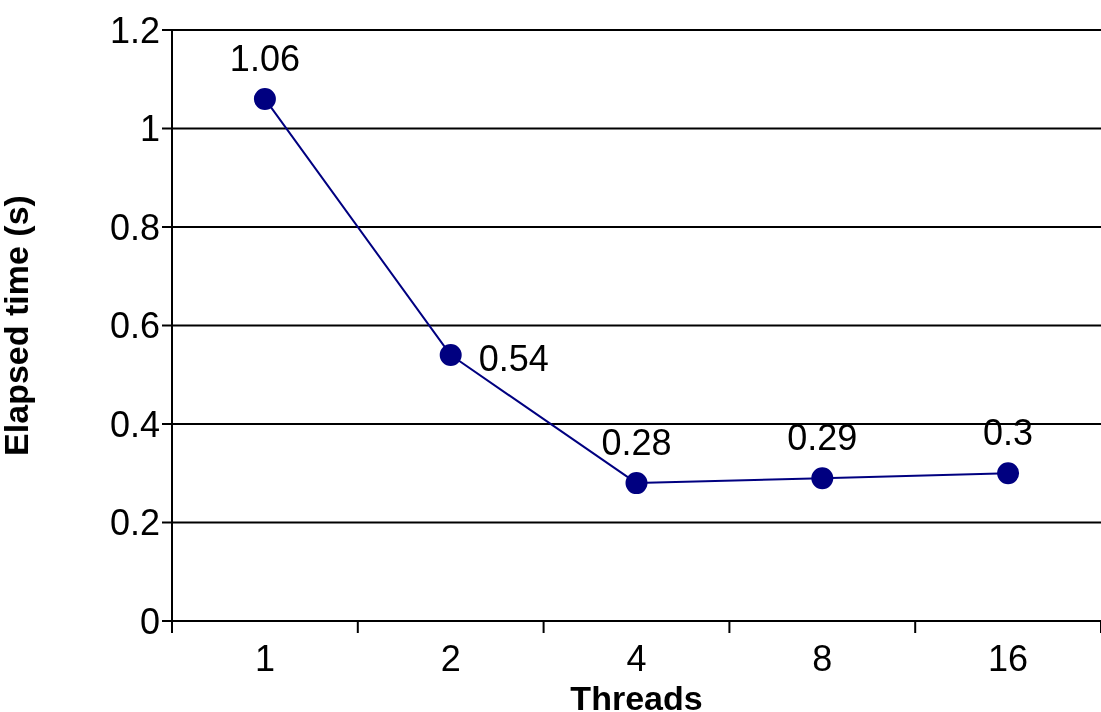 This screenshot has height=712, width=1101. What do you see at coordinates (636, 695) in the screenshot?
I see `x-axis-title: Threads` at bounding box center [636, 695].